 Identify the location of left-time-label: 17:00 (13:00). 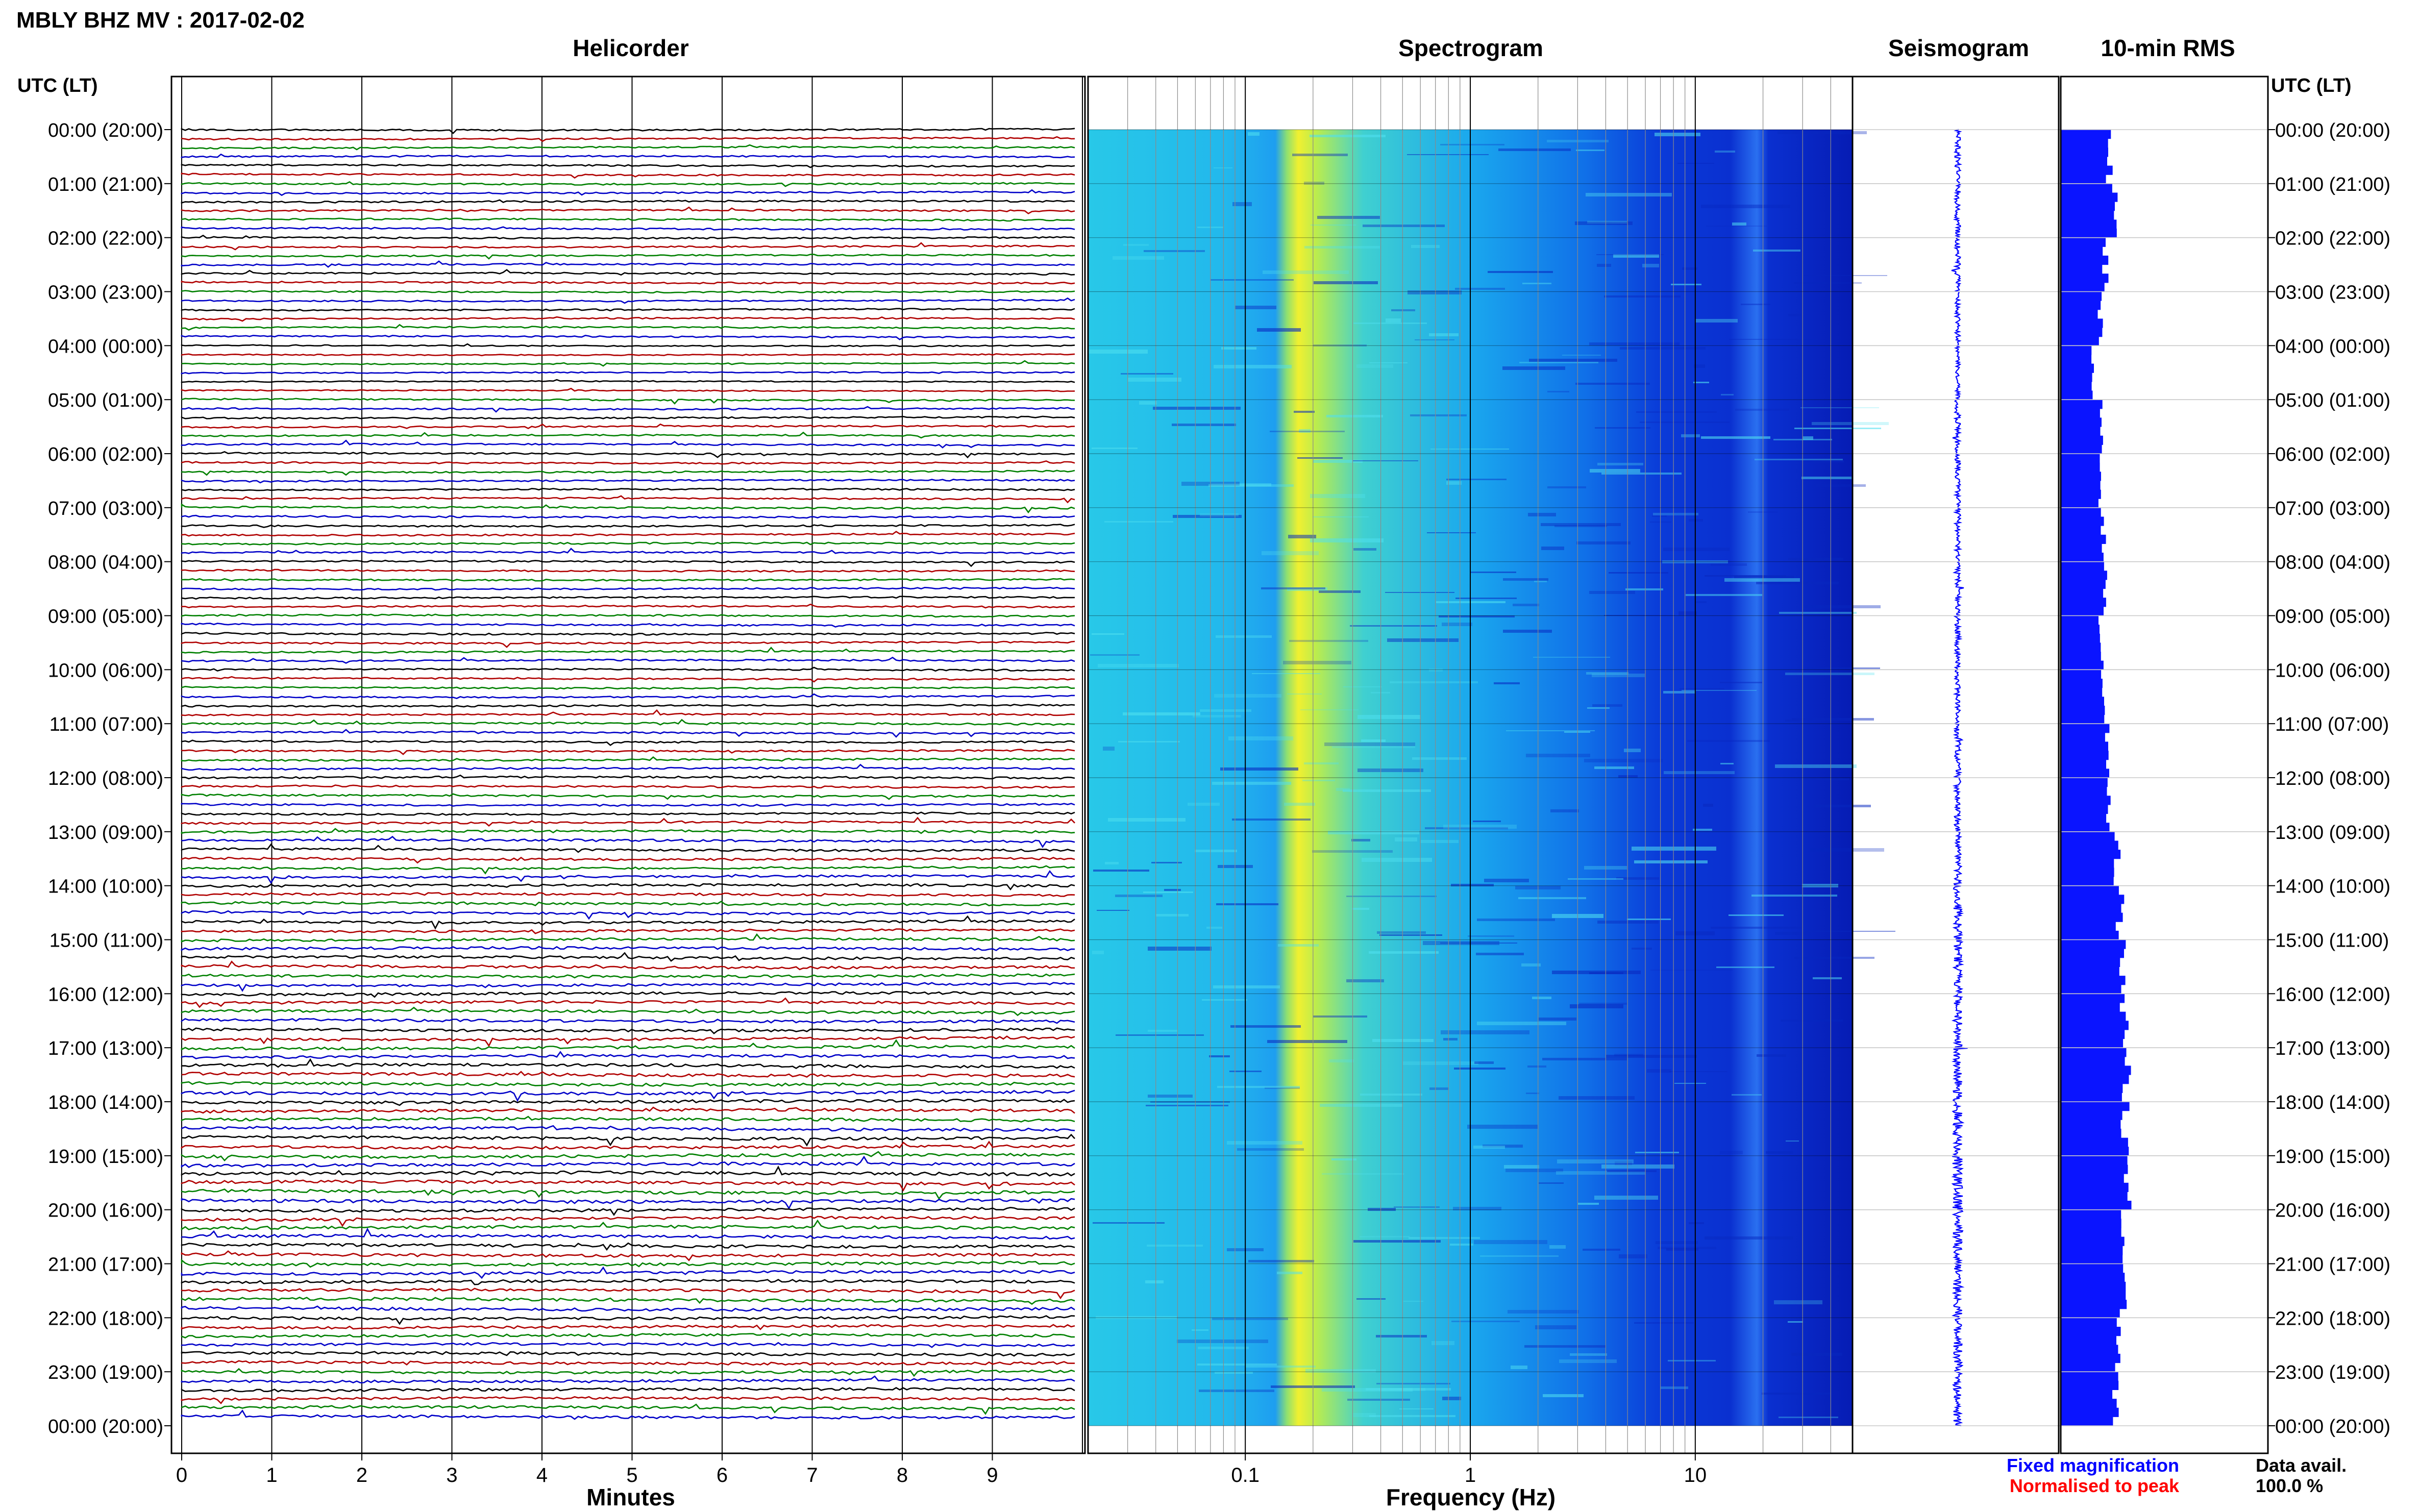
(105, 1048).